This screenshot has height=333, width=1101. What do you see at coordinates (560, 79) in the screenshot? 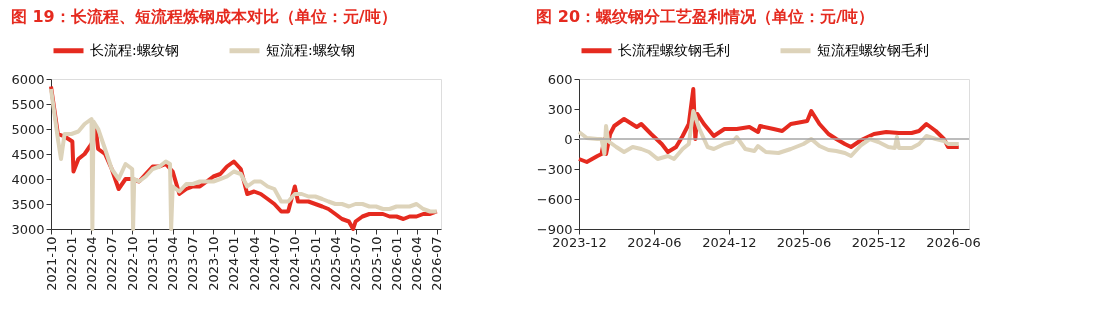
I see `y-tick-label: 600` at bounding box center [560, 79].